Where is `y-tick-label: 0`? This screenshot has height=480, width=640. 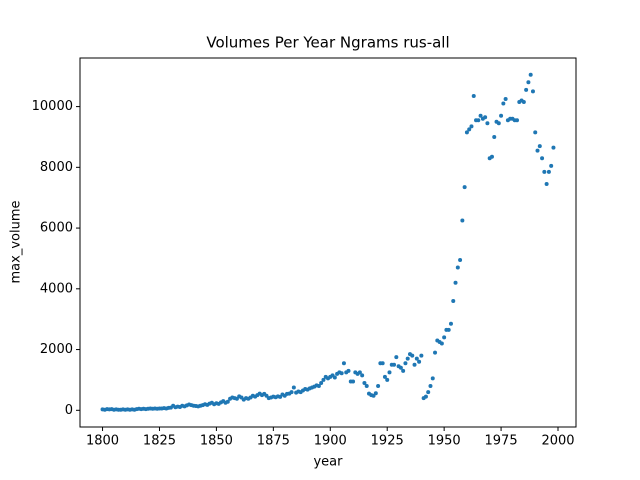
y-tick-label: 0 is located at coordinates (69, 410).